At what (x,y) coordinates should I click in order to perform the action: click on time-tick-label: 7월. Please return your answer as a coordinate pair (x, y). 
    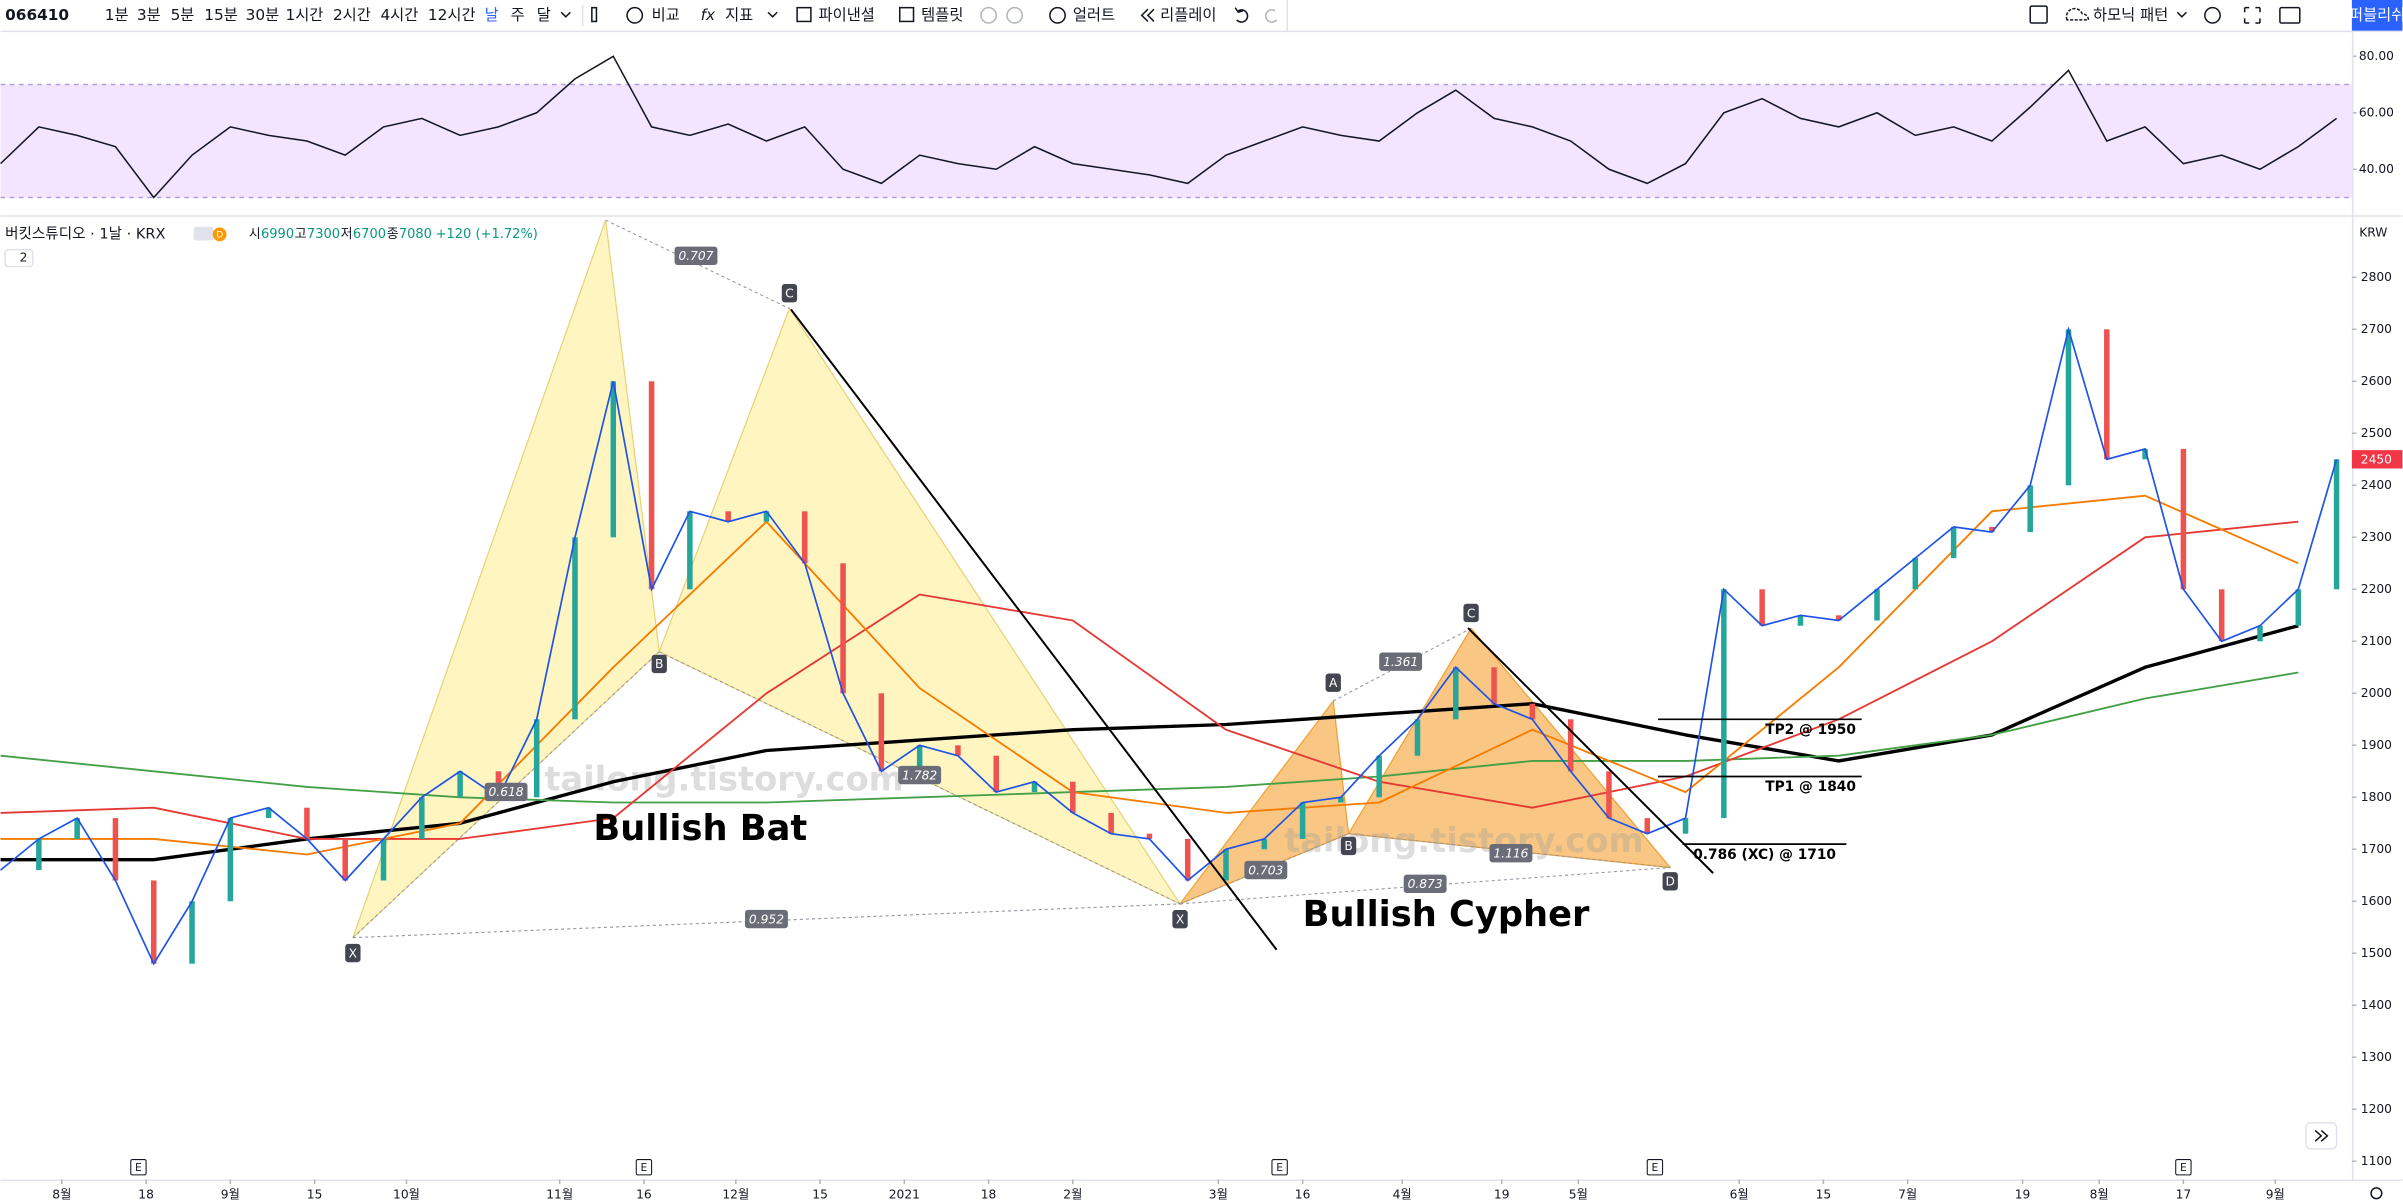
    Looking at the image, I should click on (1907, 1194).